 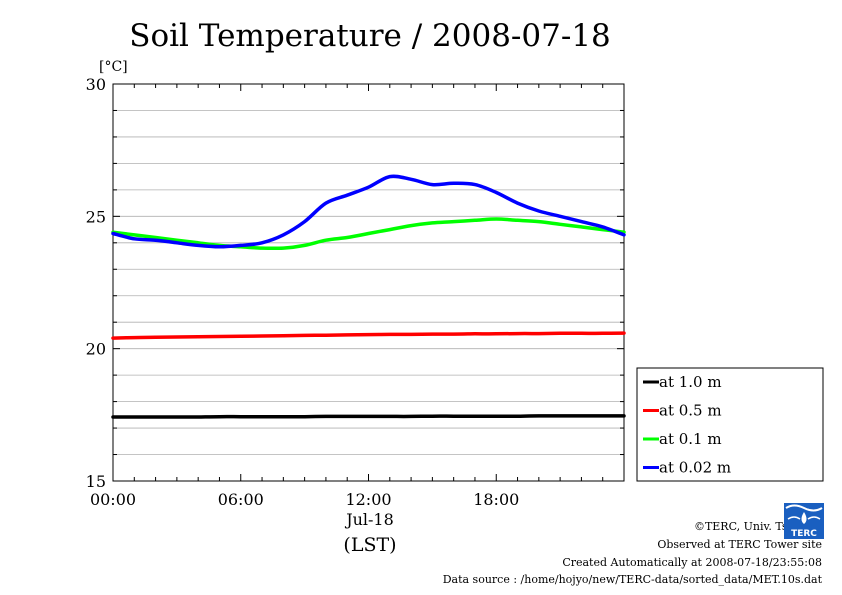 I want to click on legend-label-at-0-02-m: at 0.02 m, so click(x=695, y=468).